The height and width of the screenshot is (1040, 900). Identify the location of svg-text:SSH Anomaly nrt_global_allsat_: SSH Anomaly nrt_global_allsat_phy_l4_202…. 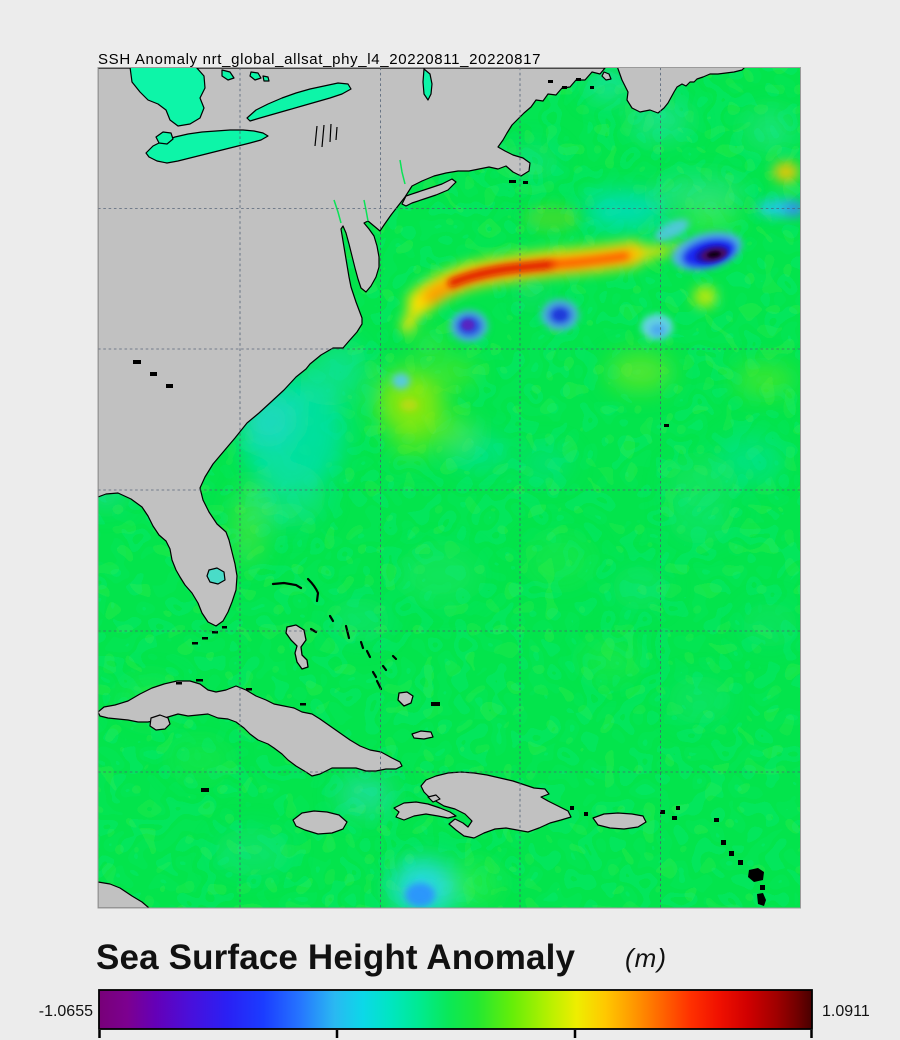
(319, 59).